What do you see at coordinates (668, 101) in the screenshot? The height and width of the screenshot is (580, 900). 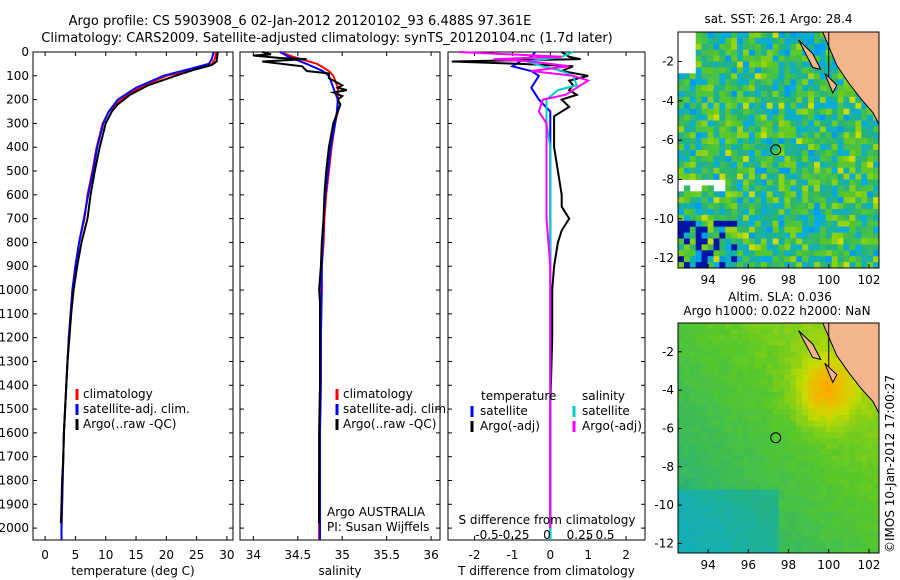 I see `y-tick-label: -4` at bounding box center [668, 101].